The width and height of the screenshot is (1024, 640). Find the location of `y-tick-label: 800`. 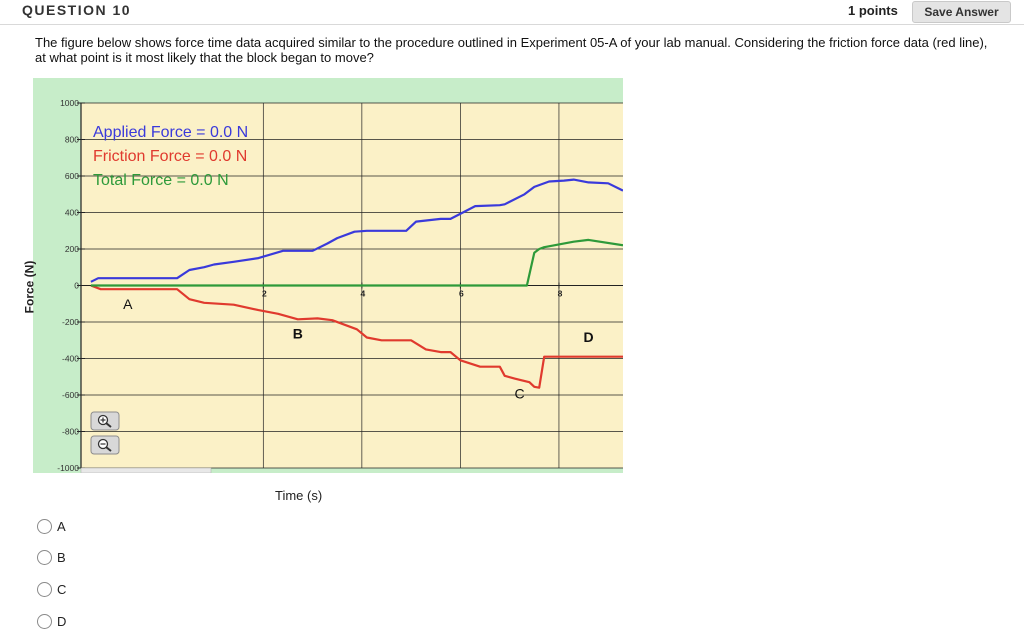

y-tick-label: 800 is located at coordinates (72, 140).